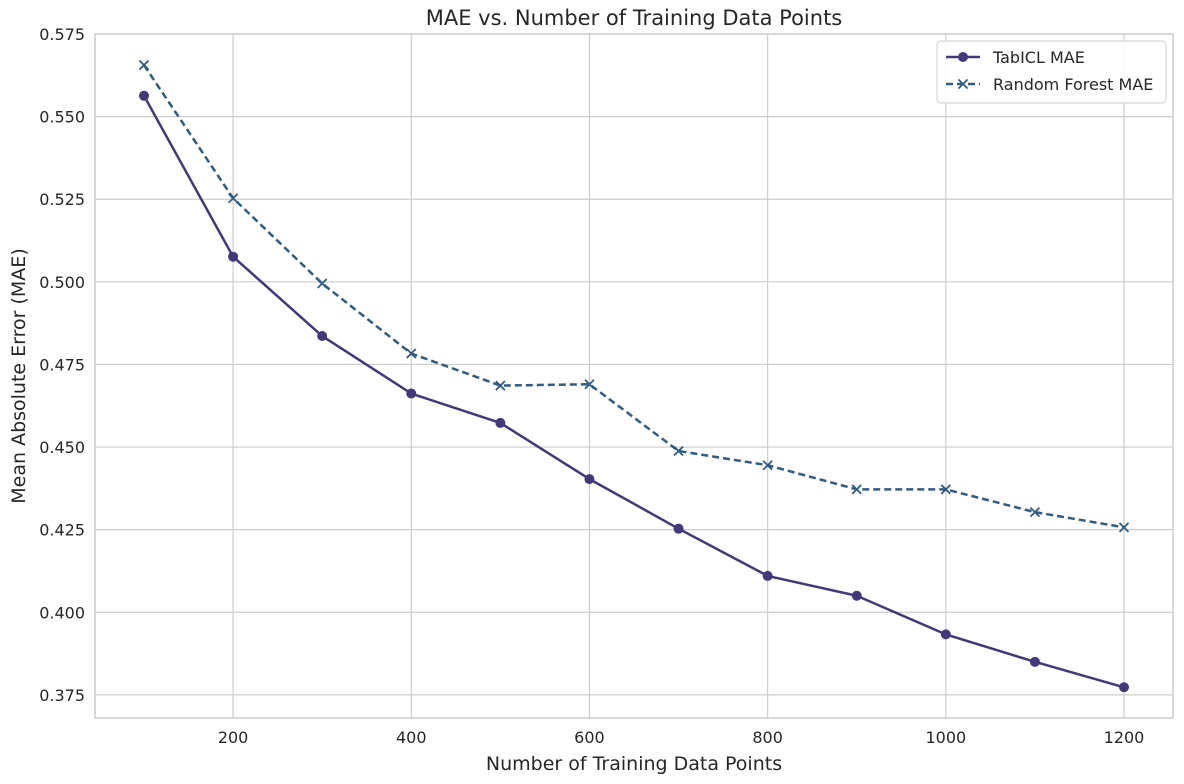 The height and width of the screenshot is (784, 1184). I want to click on chart-title: MAE vs. Number of Training Data Points, so click(634, 18).